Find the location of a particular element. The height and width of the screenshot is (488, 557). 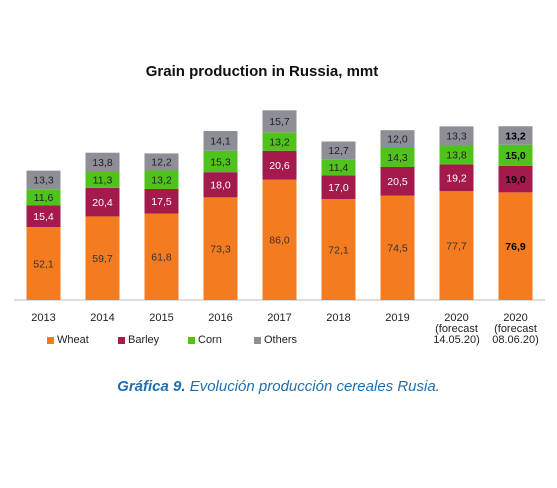

x-tick-label: 2018 is located at coordinates (338, 318).